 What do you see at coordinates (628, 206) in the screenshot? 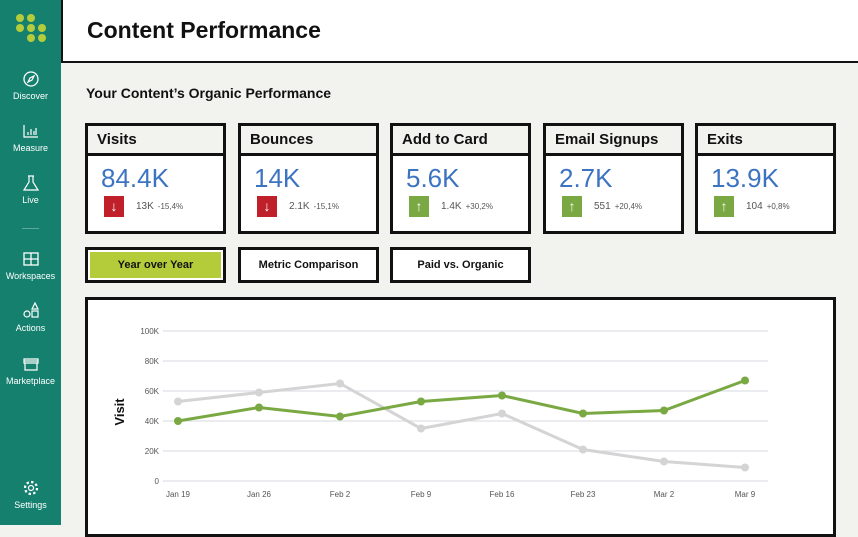
I see `card-percent: +20,4%` at bounding box center [628, 206].